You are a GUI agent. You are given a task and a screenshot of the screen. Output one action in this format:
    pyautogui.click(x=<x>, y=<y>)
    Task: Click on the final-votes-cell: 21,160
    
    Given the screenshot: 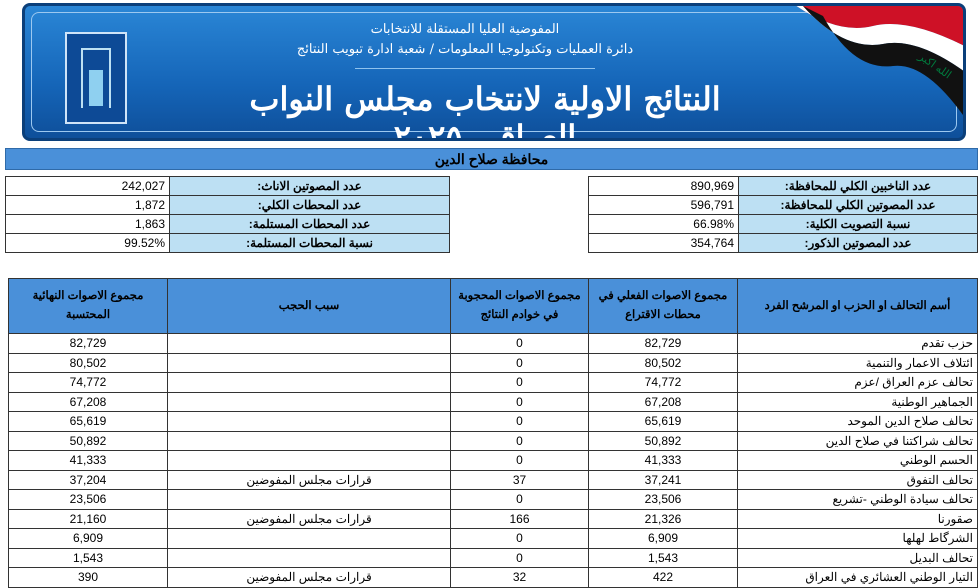 What is the action you would take?
    pyautogui.click(x=88, y=518)
    